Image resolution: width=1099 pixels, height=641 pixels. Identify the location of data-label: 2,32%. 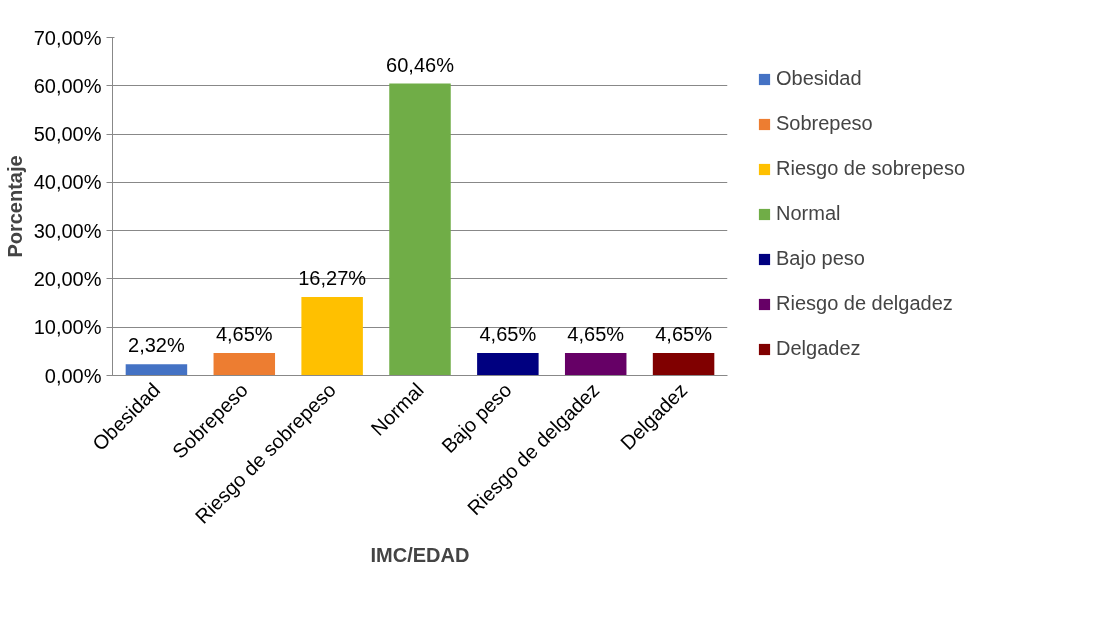
(156, 345).